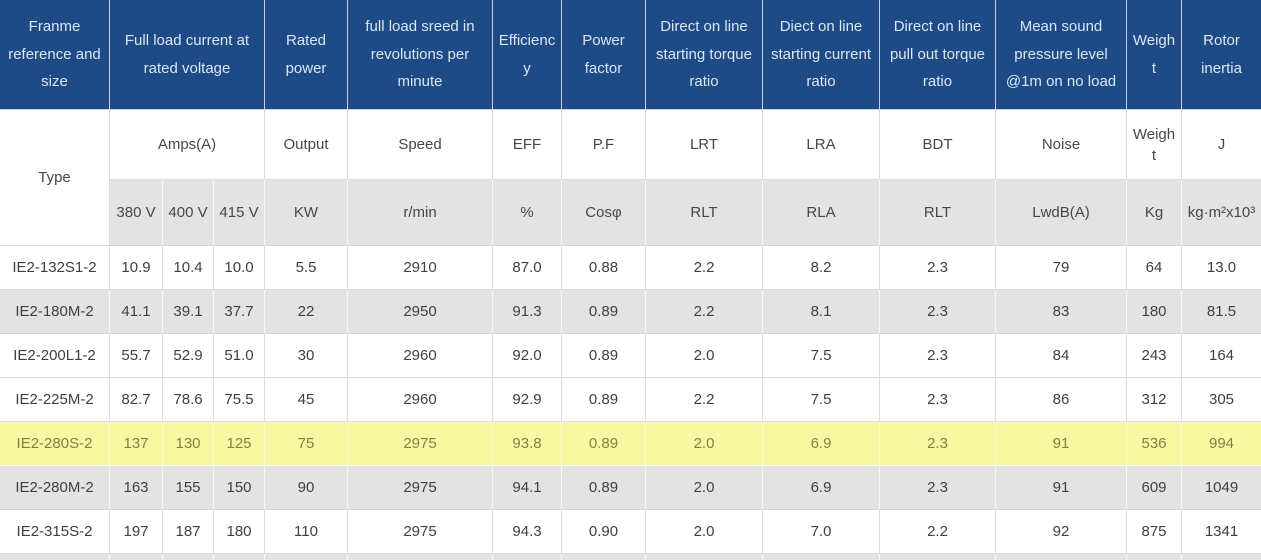 The height and width of the screenshot is (560, 1261). Describe the element at coordinates (188, 444) in the screenshot. I see `cell-value: 130` at that location.